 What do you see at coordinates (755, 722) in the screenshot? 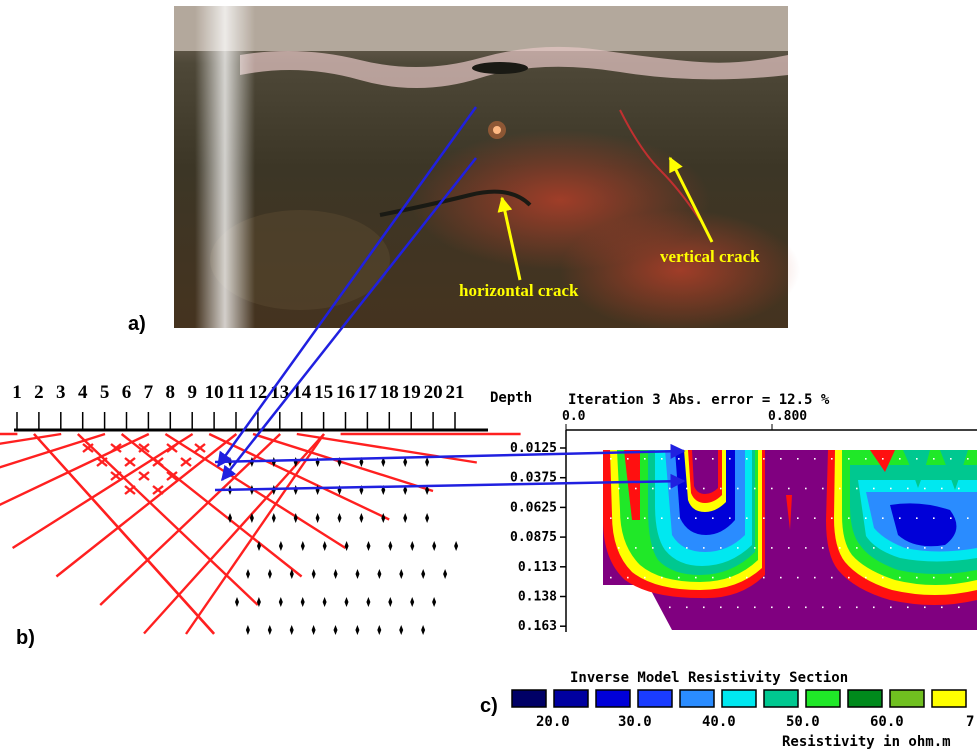
I see `legend-values: 20.0 30.0 40.0 50.0 60.0 7` at bounding box center [755, 722].